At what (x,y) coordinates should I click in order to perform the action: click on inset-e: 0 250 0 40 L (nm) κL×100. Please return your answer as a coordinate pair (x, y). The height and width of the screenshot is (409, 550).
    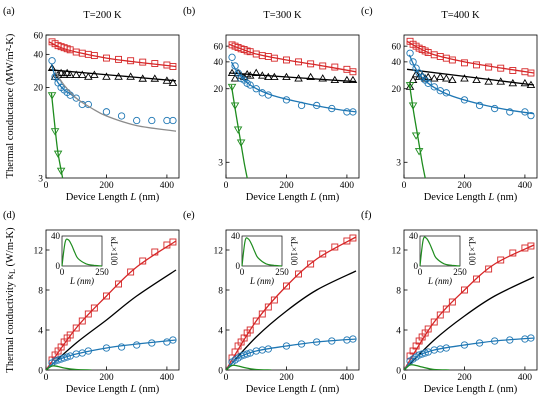
    Looking at the image, I should click on (265, 258).